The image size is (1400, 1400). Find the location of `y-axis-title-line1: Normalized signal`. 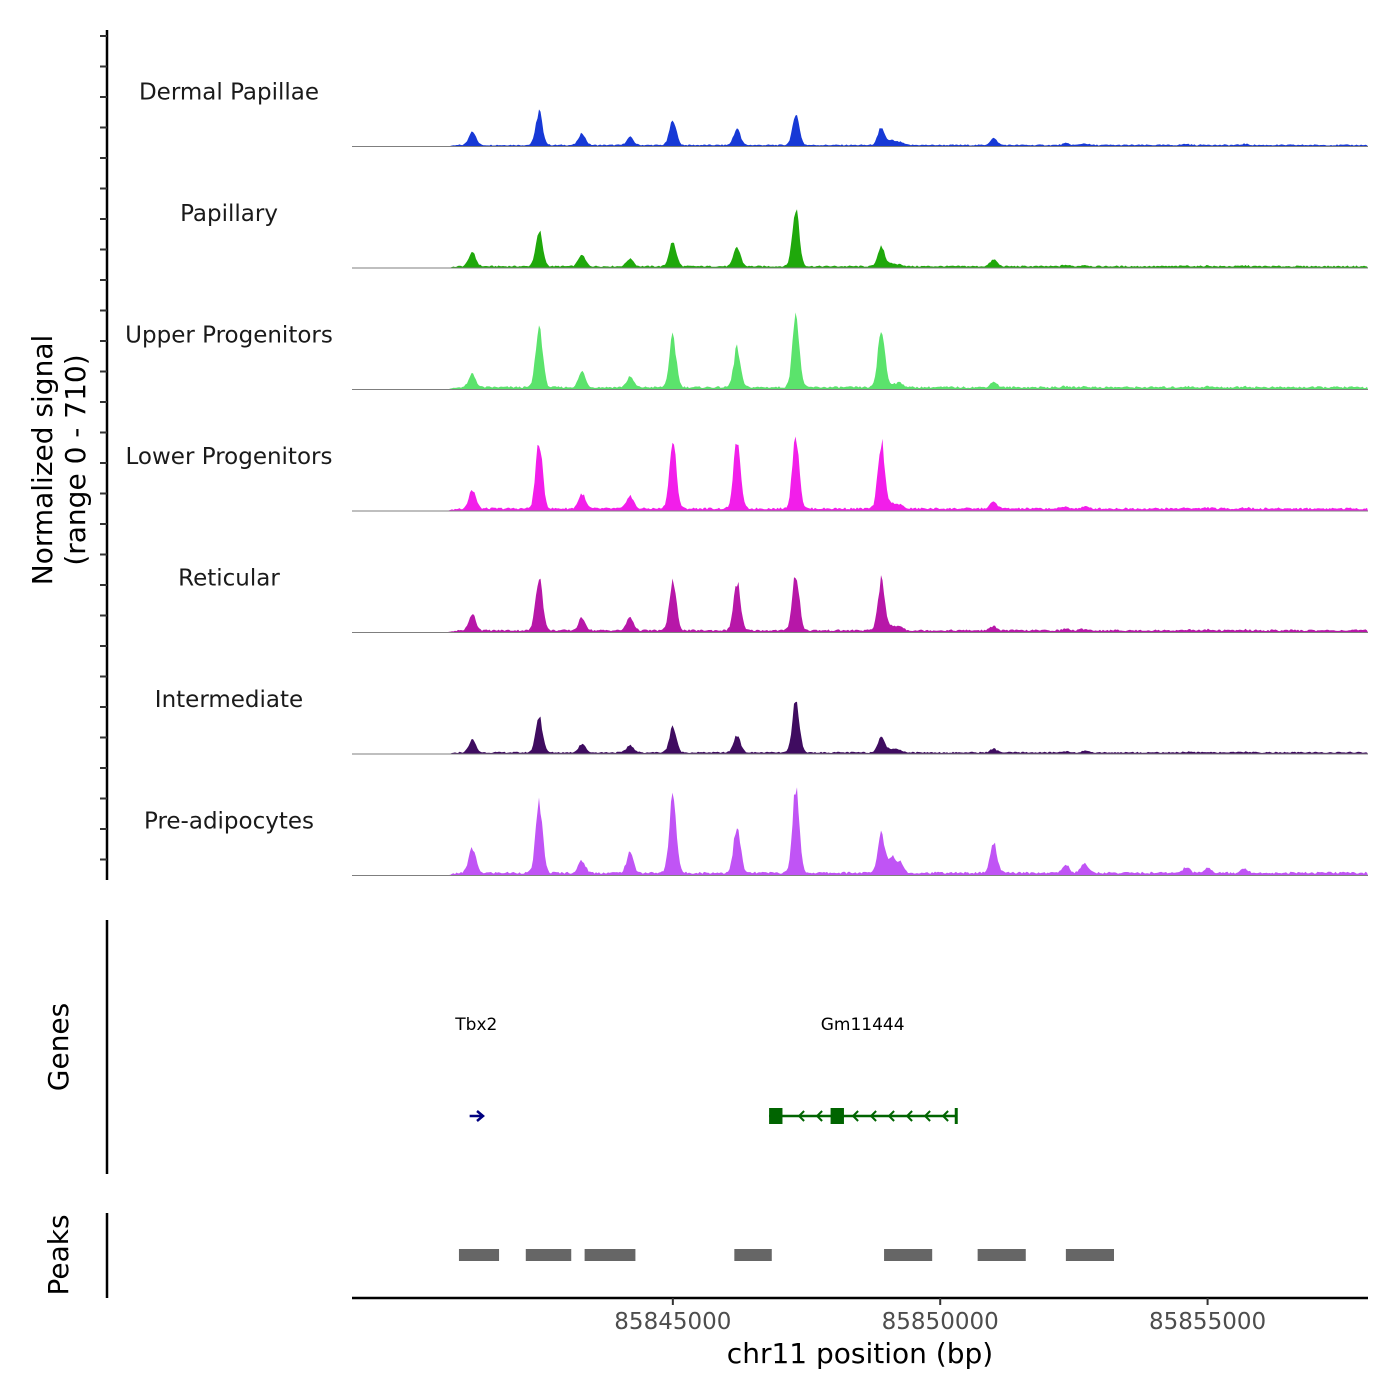

y-axis-title-line1: Normalized signal is located at coordinates (42, 460).